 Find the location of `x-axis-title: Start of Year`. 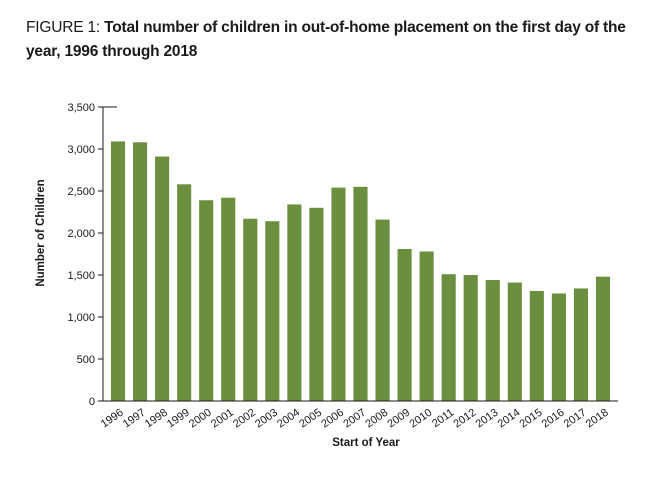

x-axis-title: Start of Year is located at coordinates (366, 443).